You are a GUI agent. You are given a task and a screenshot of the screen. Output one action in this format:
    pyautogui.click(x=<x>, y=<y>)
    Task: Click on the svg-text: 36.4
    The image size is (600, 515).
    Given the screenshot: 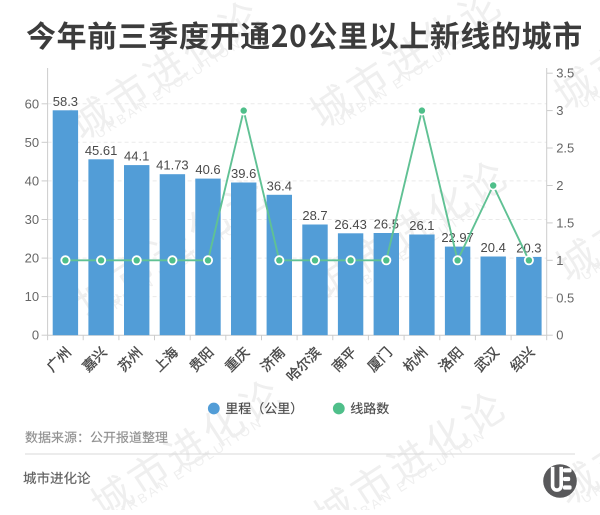 What is the action you would take?
    pyautogui.click(x=279, y=185)
    